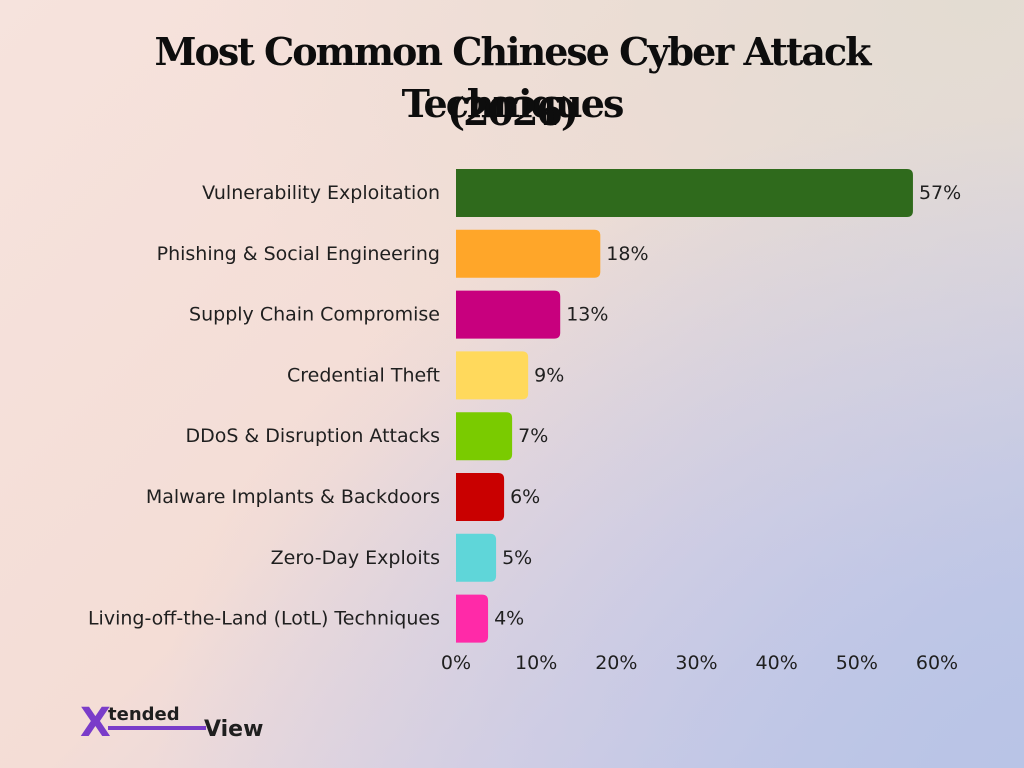 This screenshot has width=1024, height=768. What do you see at coordinates (513, 111) in the screenshot?
I see `chart-title-line-2: (2026)` at bounding box center [513, 111].